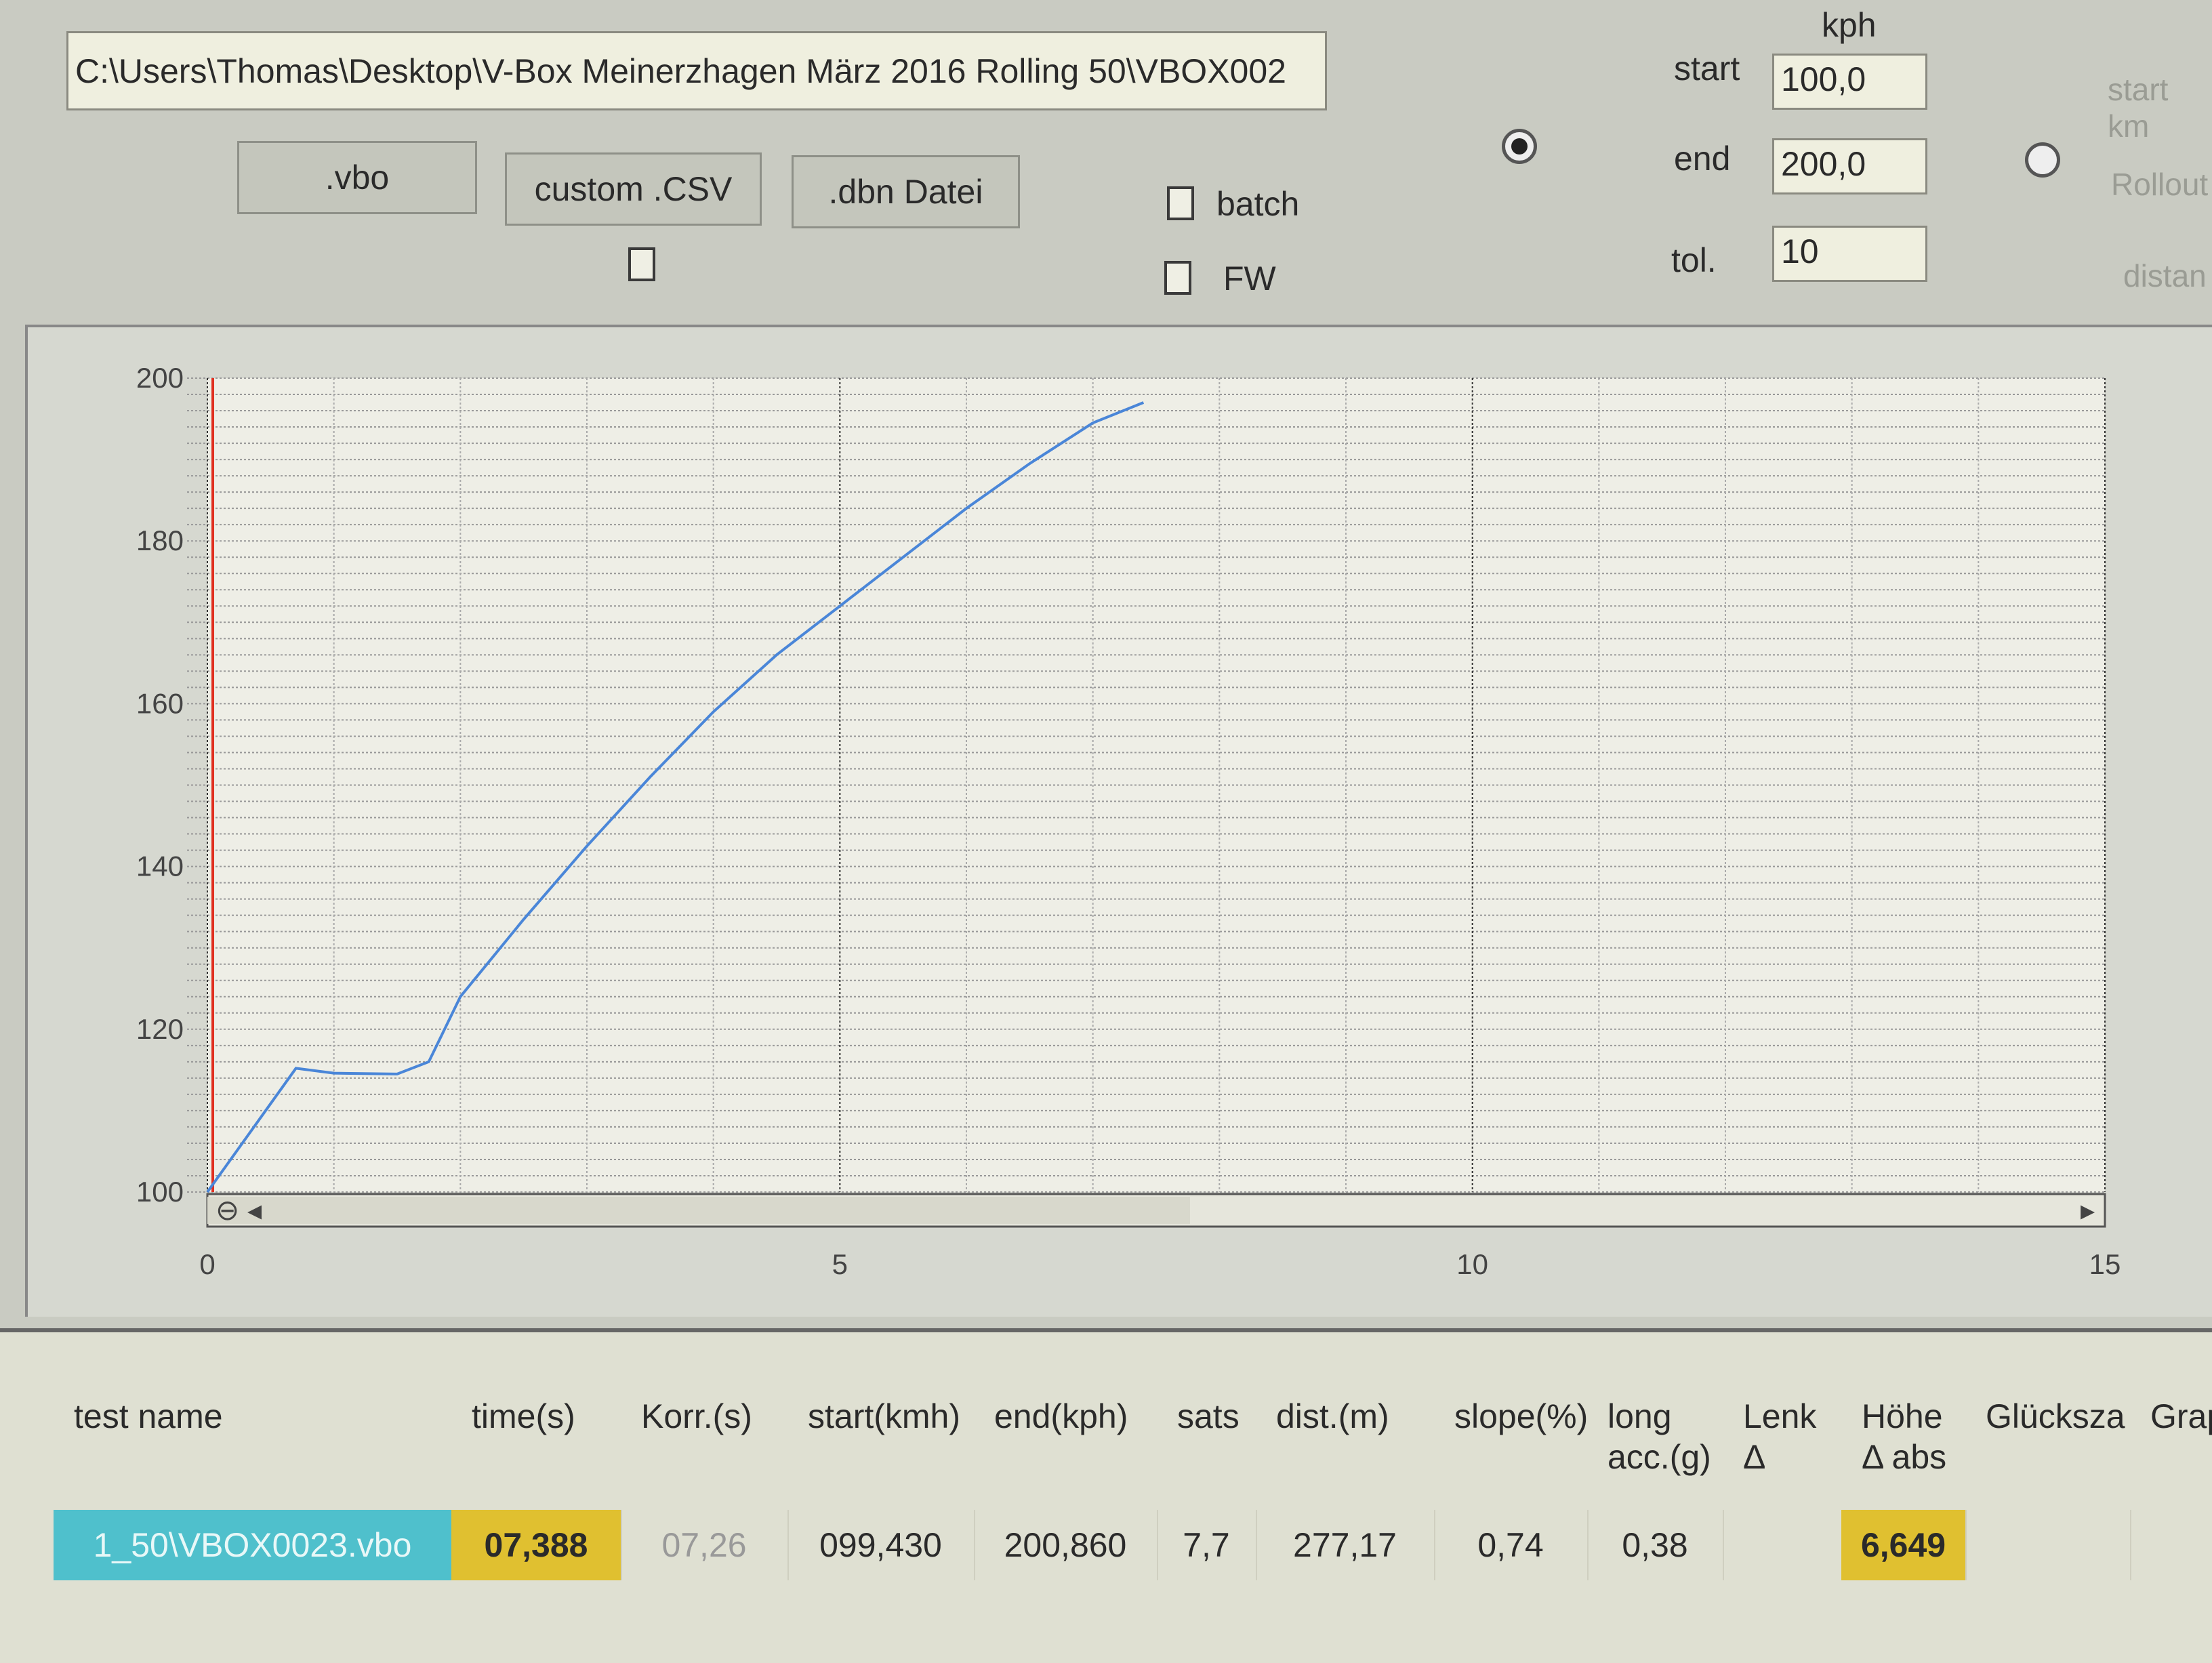  I want to click on vbo-button: .vbo, so click(357, 177).